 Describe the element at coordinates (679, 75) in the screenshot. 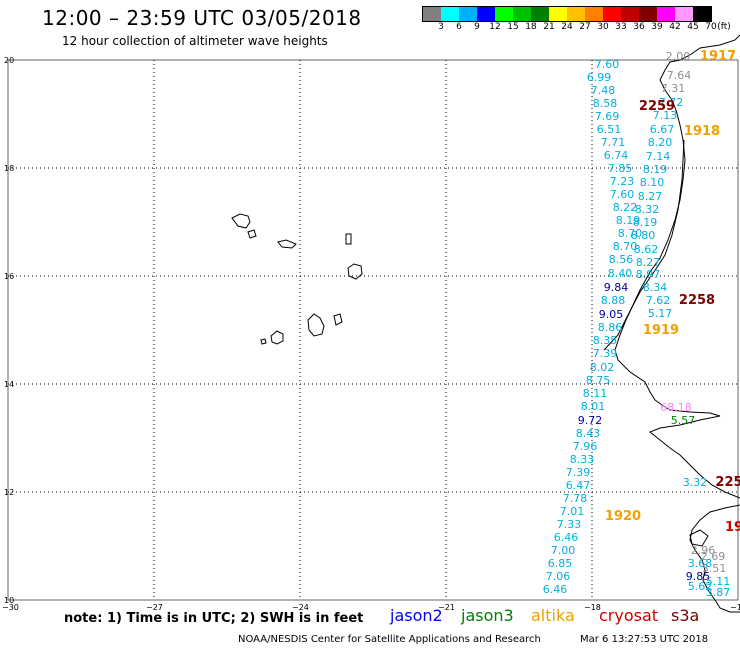

I see `wave-height-value: 7.64` at that location.